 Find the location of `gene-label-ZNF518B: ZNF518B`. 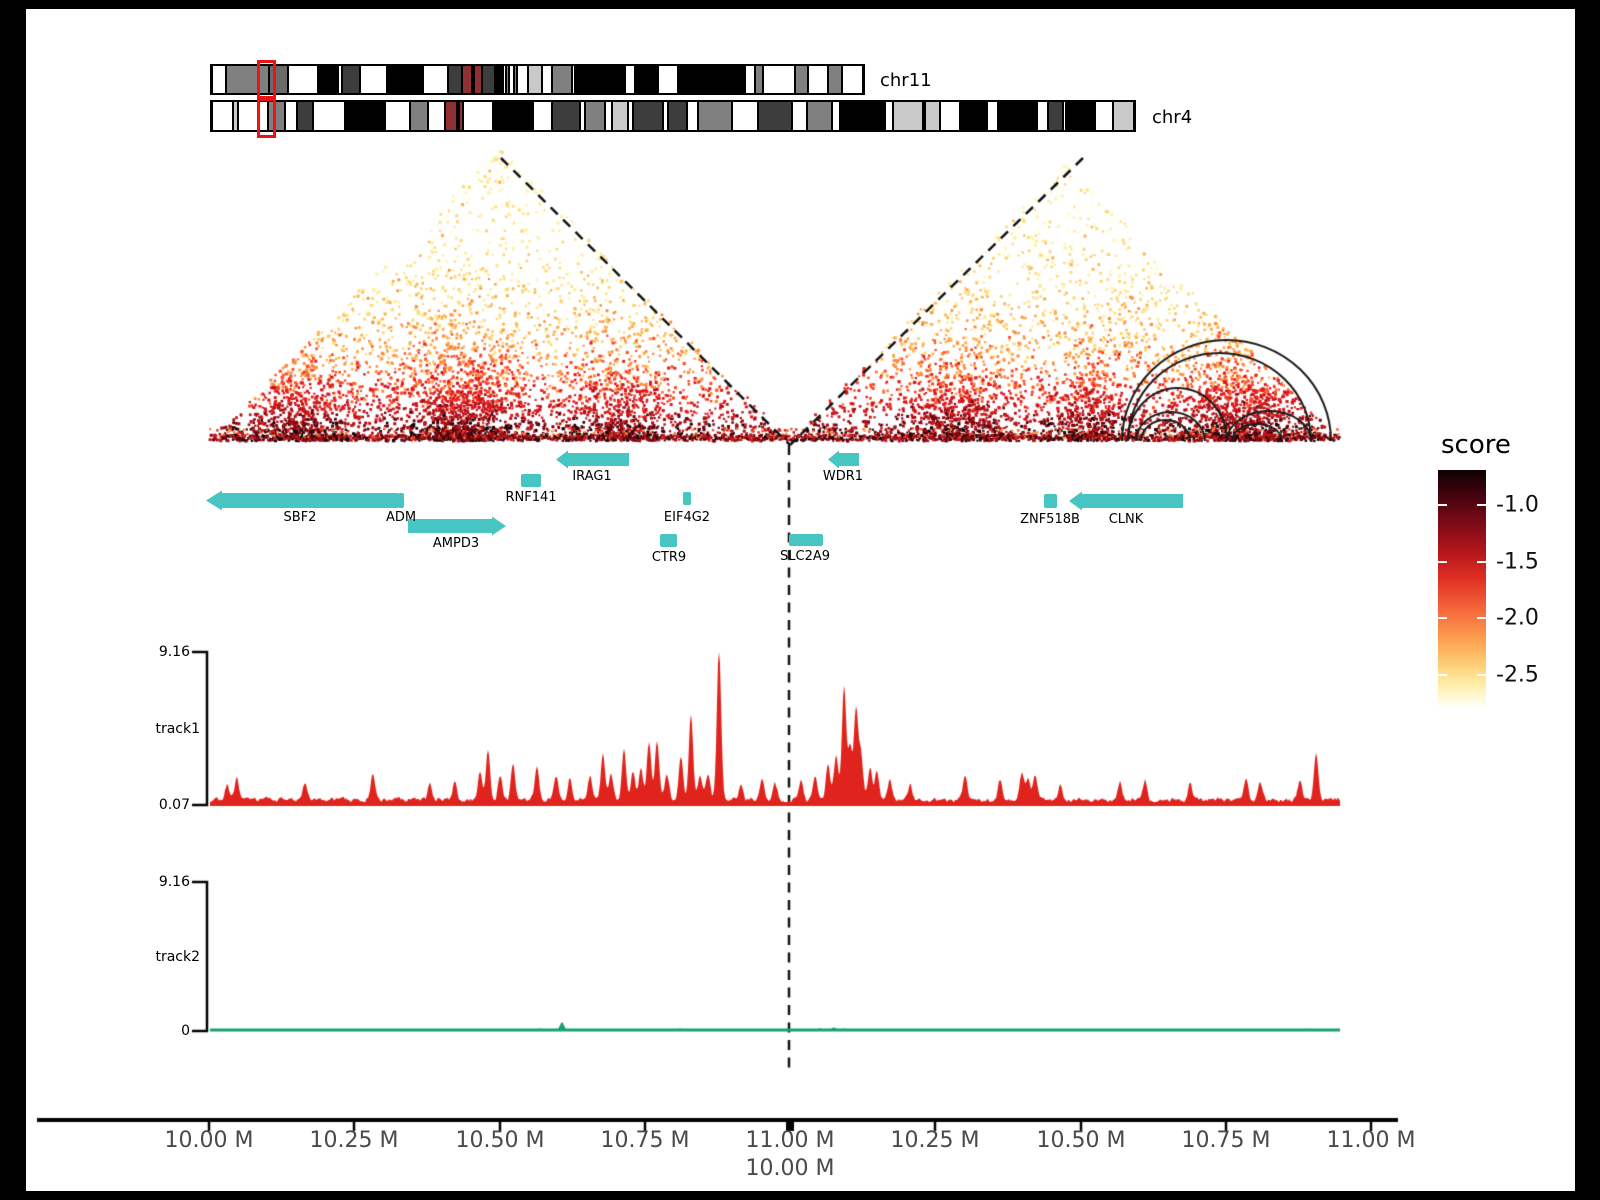

gene-label-ZNF518B: ZNF518B is located at coordinates (1050, 519).